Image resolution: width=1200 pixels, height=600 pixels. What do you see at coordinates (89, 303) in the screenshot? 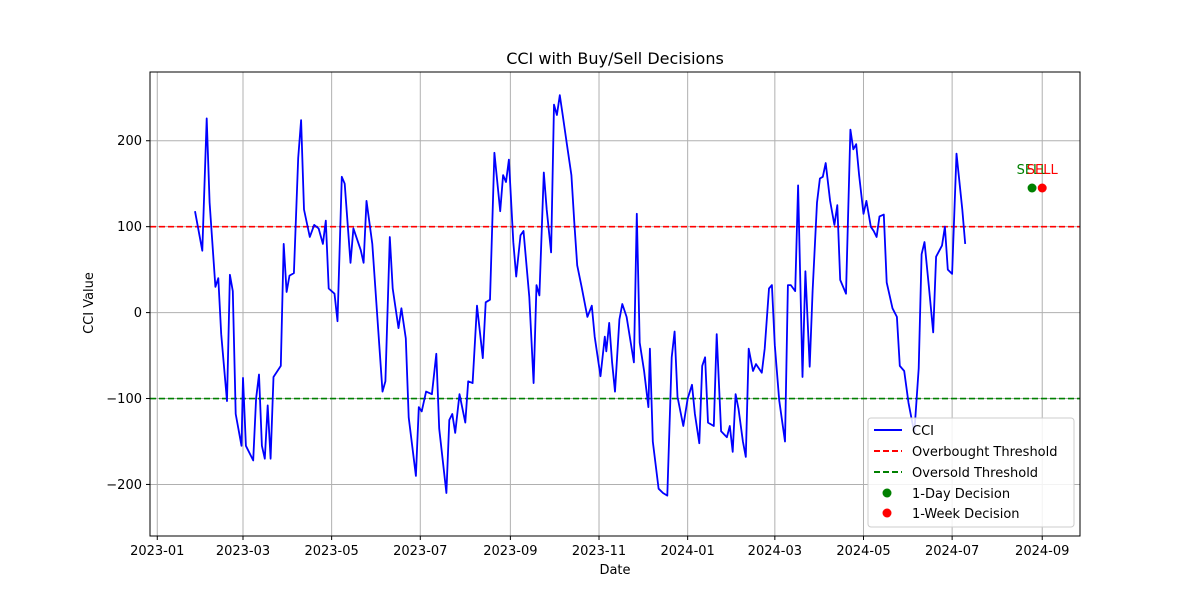
I see `y-axis-title: CCI Value` at bounding box center [89, 303].